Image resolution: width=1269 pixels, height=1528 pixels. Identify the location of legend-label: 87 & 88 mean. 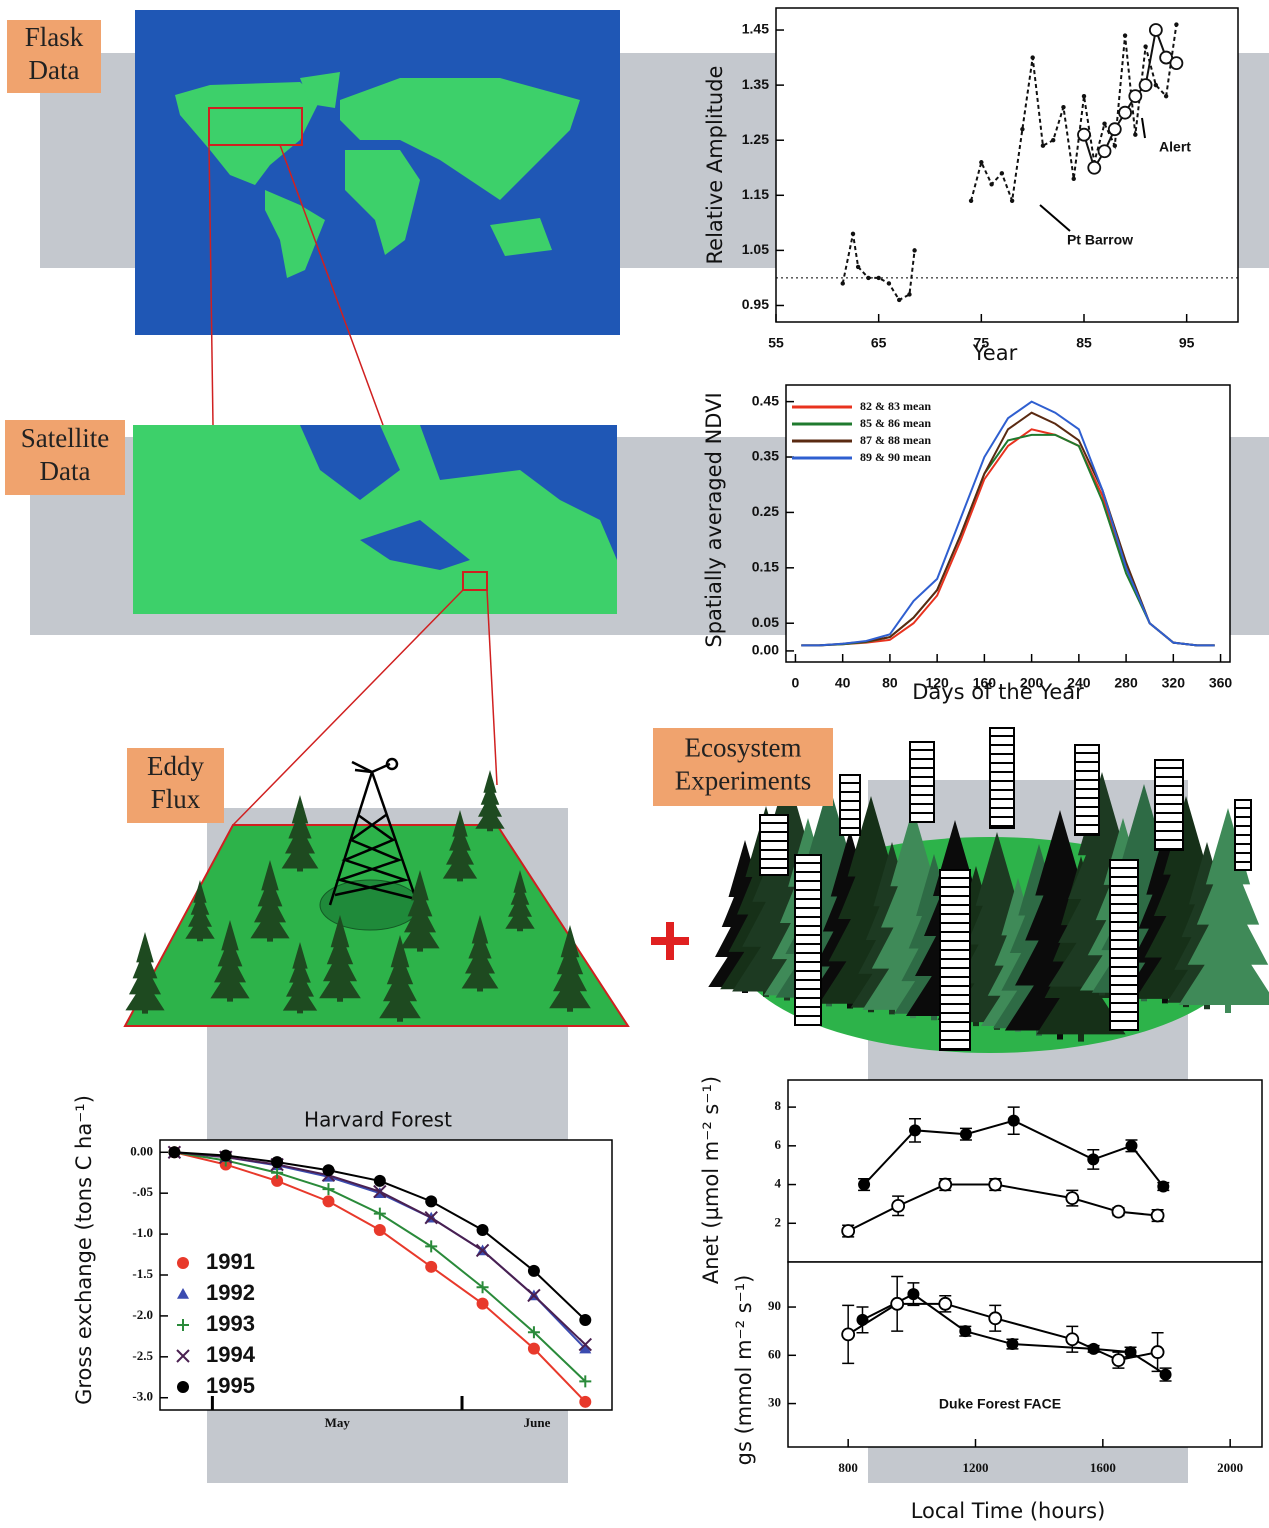
(895, 440).